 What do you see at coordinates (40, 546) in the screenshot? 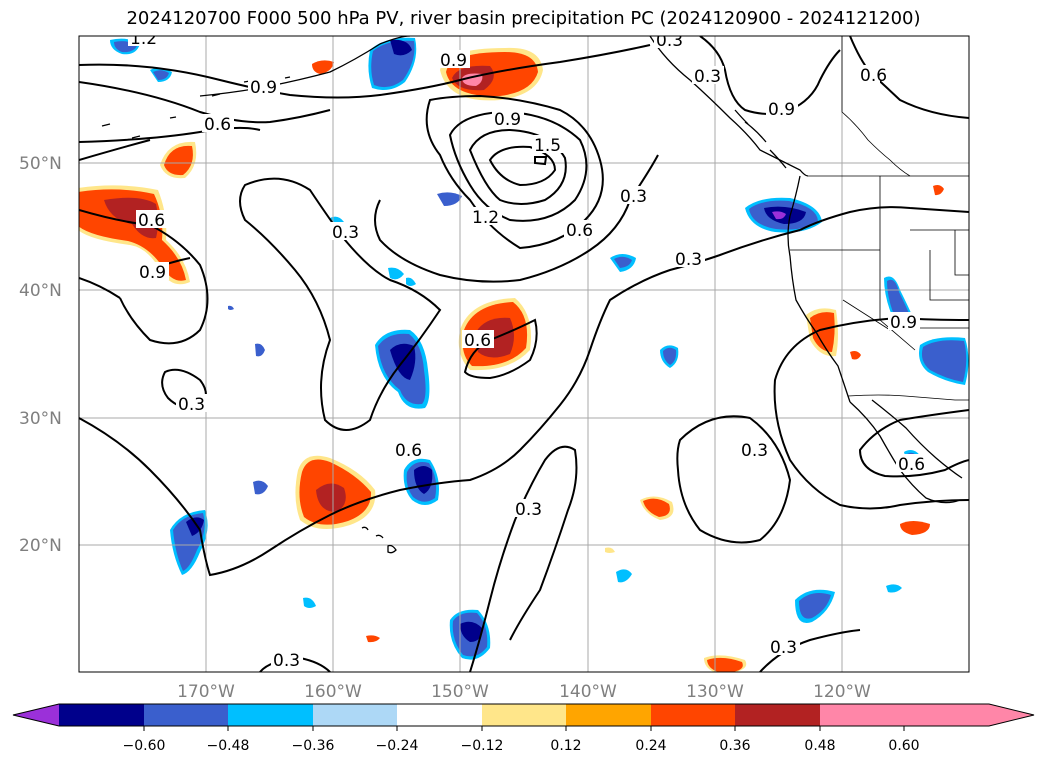
I see `lat-label: 20°N` at bounding box center [40, 546].